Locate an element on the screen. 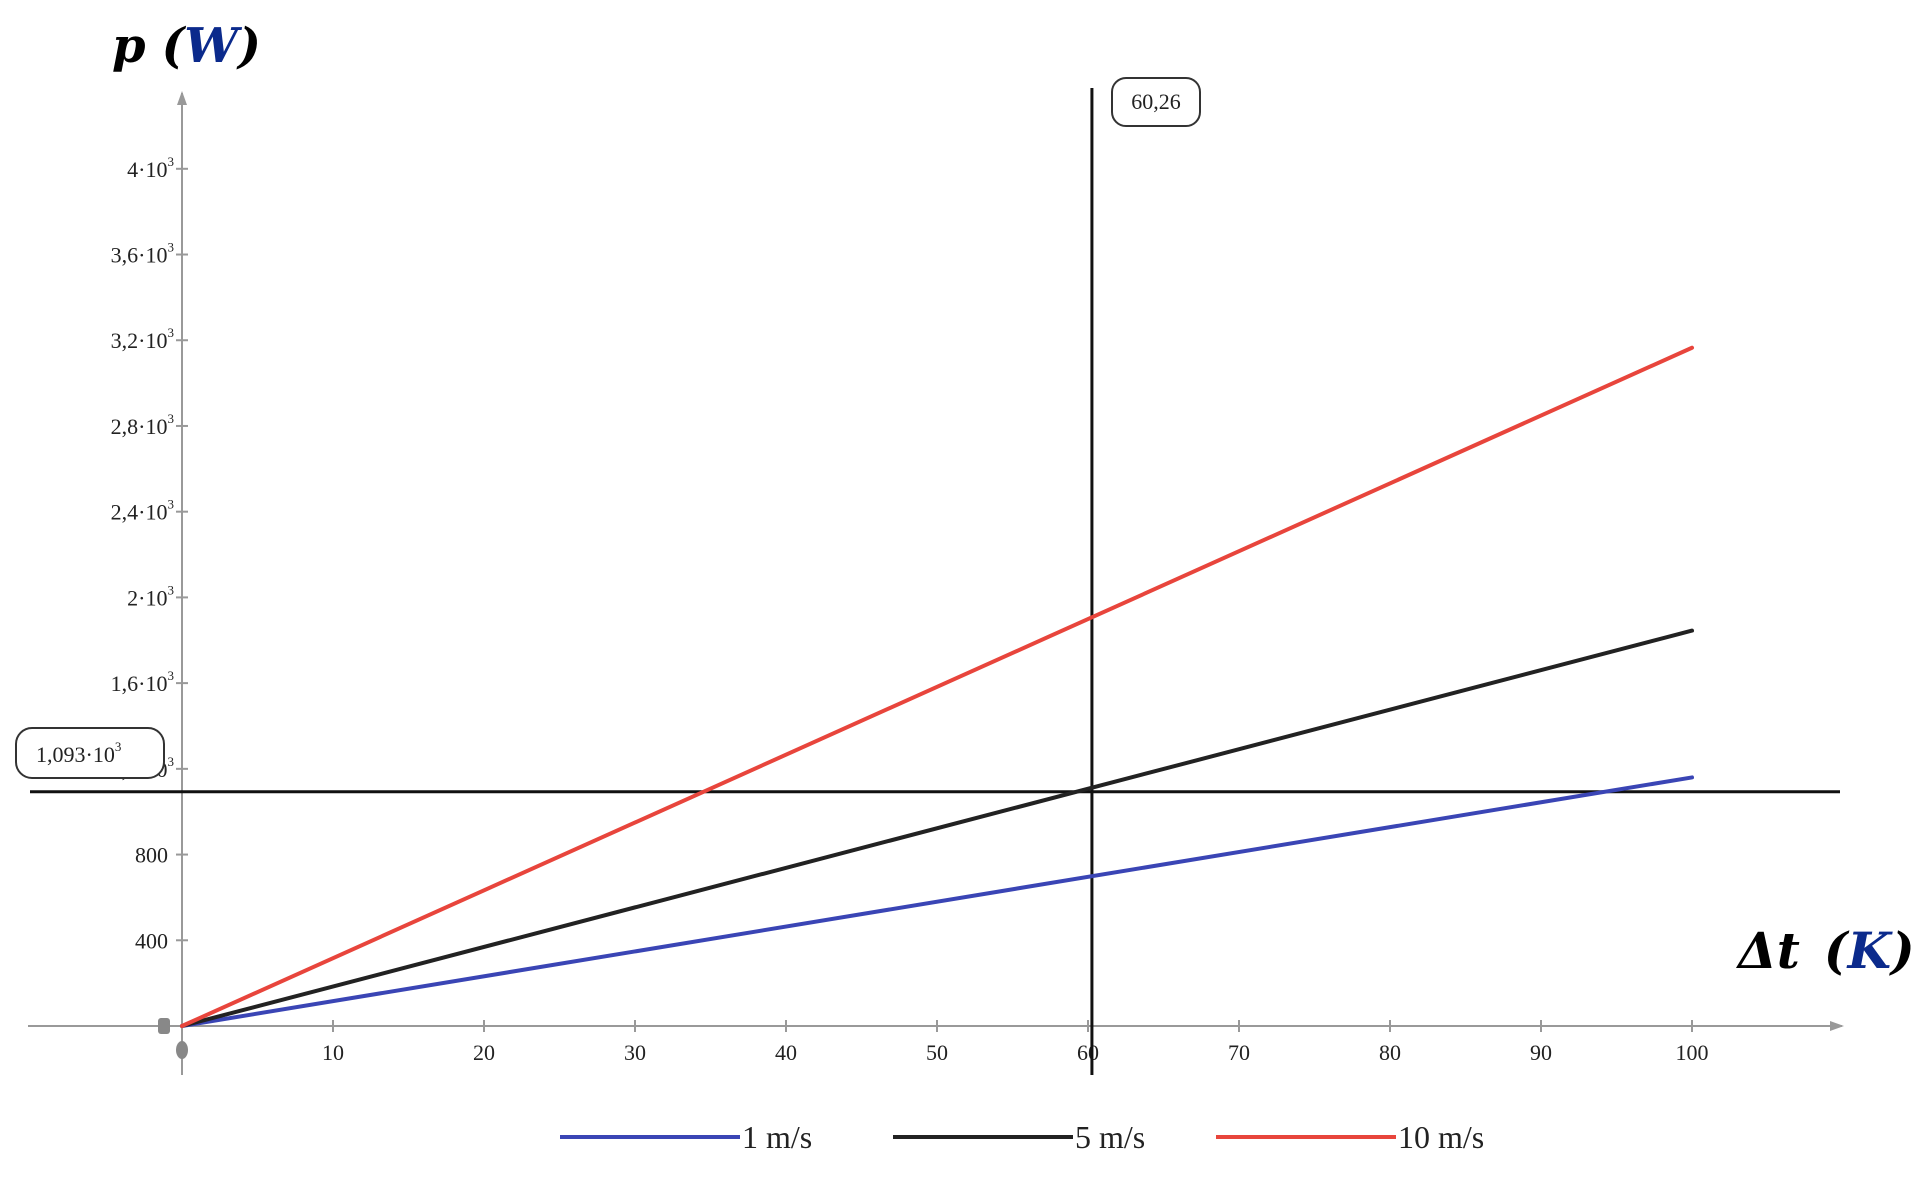 This screenshot has height=1191, width=1923. x-tick-label: 90 is located at coordinates (1541, 1052).